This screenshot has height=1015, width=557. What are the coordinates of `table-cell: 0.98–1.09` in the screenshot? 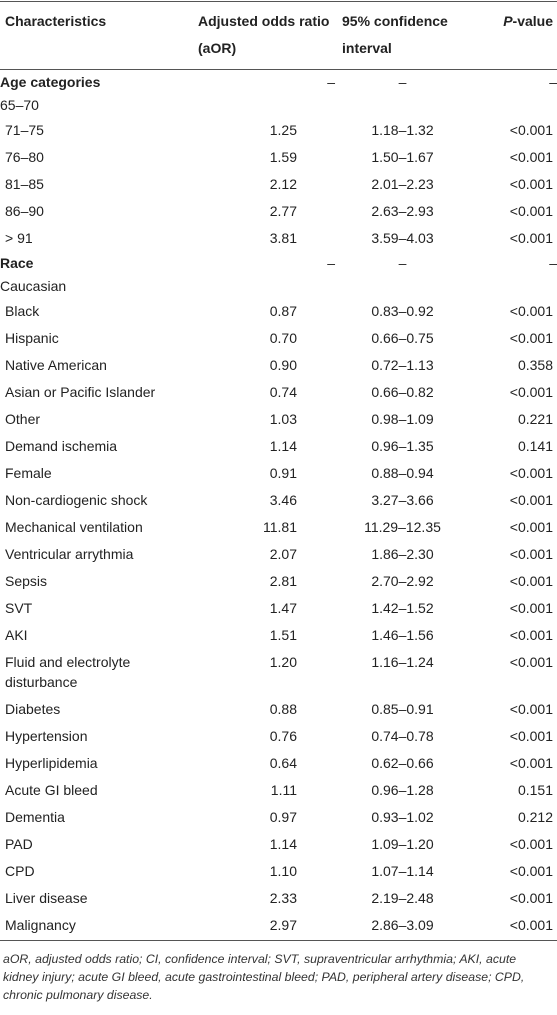 It's located at (402, 418).